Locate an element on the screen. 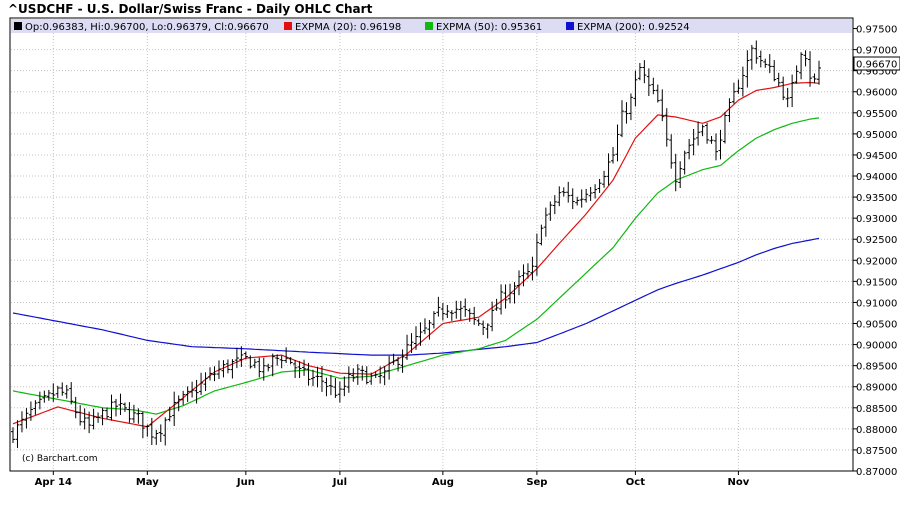 This screenshot has height=511, width=900. y-tick-label: 0.92000 is located at coordinates (876, 261).